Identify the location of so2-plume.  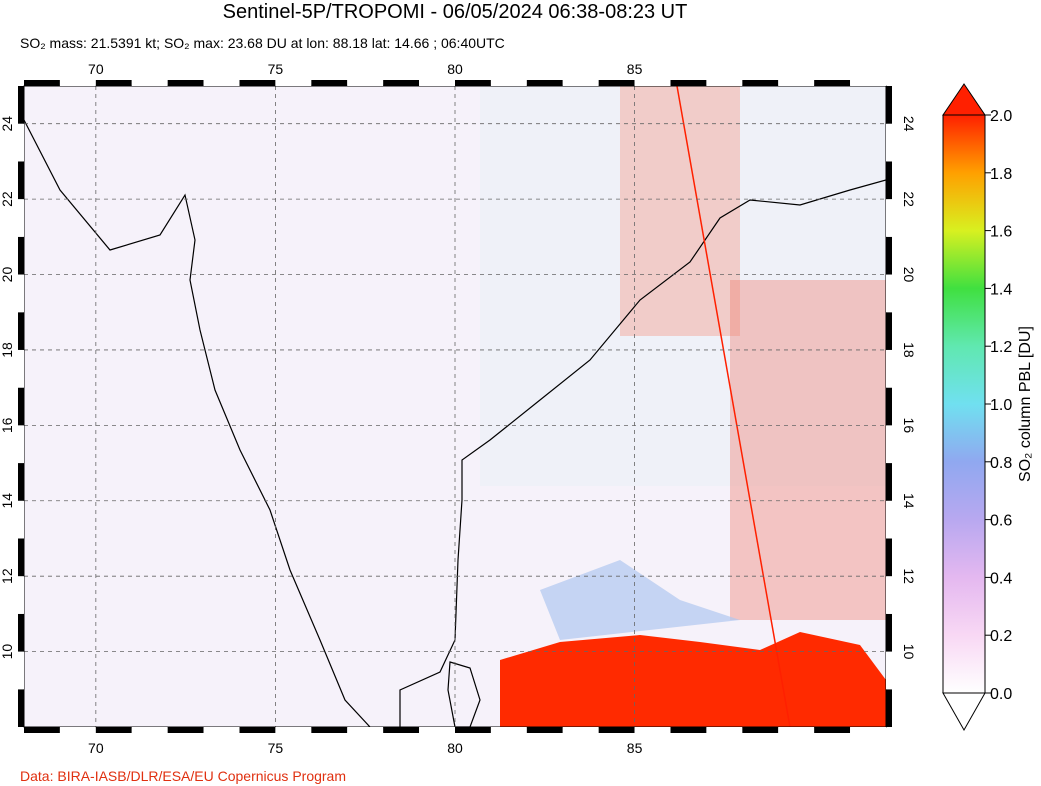
(693, 679).